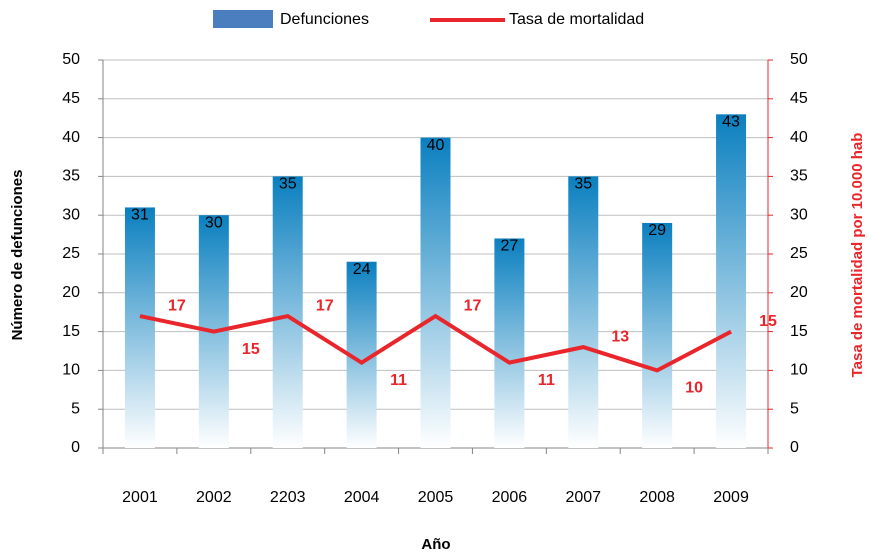  Describe the element at coordinates (214, 497) in the screenshot. I see `x-tick-label: 2002` at that location.